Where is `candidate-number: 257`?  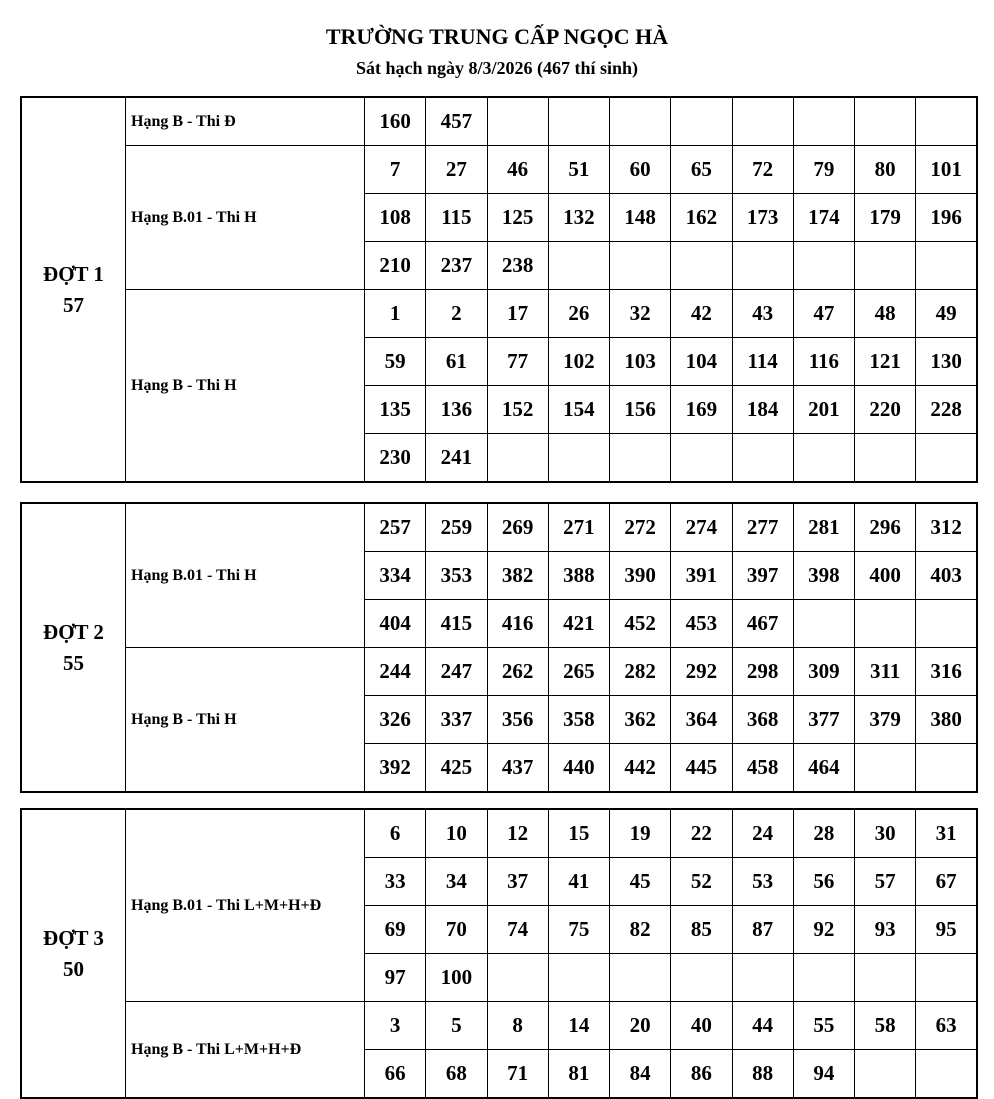 candidate-number: 257 is located at coordinates (395, 527).